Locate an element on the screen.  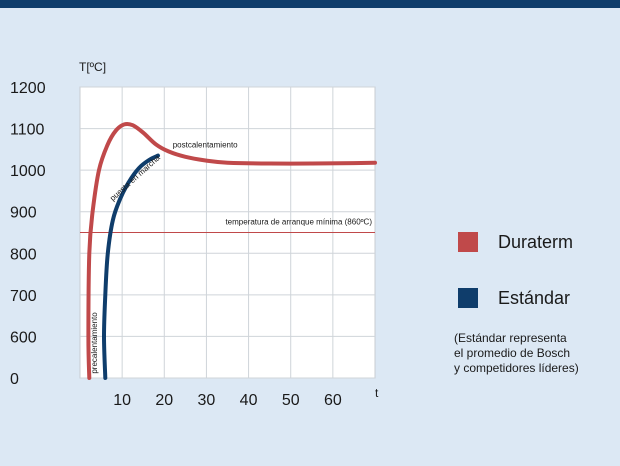
legend: Duraterm Estándar is located at coordinates (538, 284).